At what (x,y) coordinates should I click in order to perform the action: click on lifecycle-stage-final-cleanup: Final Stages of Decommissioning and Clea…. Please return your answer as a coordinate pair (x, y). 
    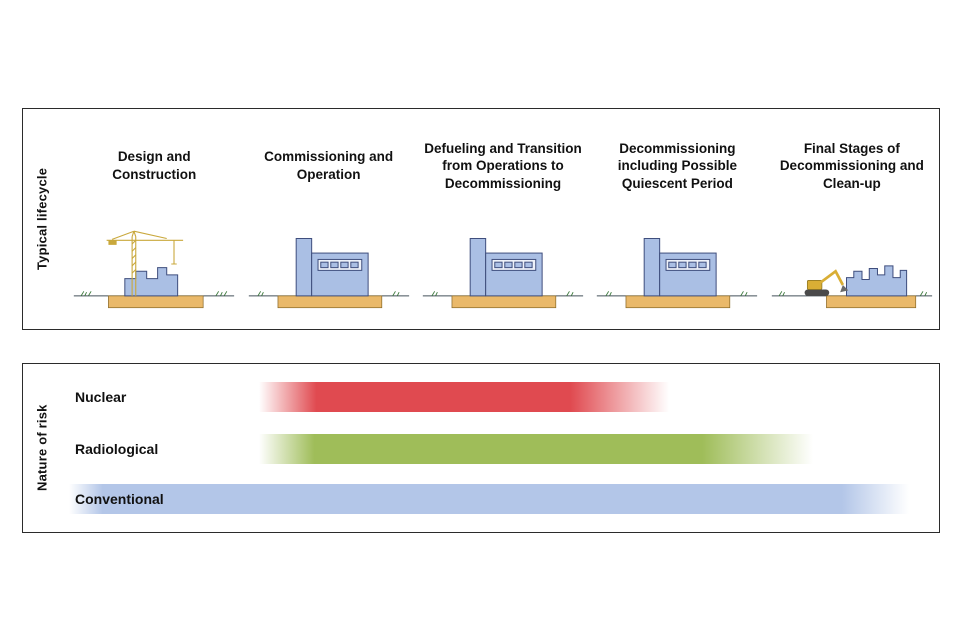
    Looking at the image, I should click on (852, 227).